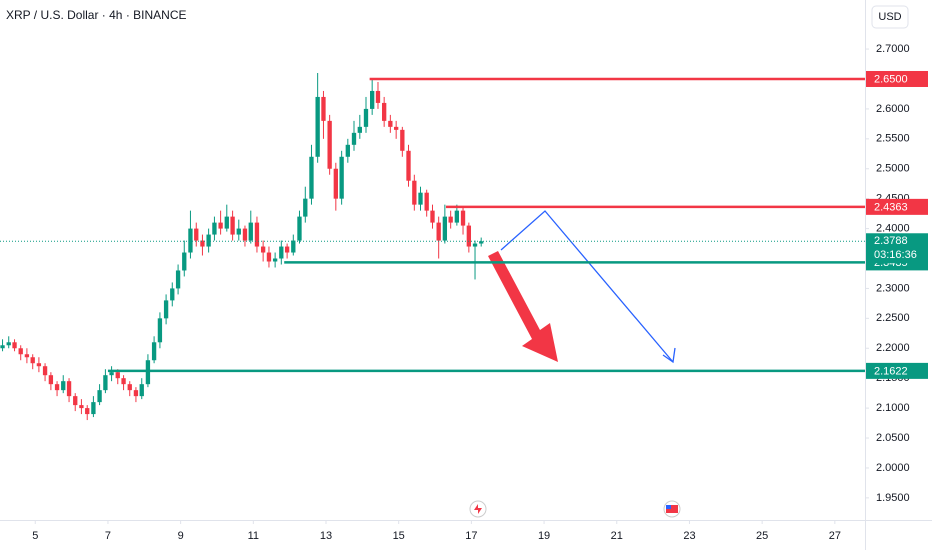 The image size is (932, 550). I want to click on y-tick-label: 2.1000, so click(893, 408).